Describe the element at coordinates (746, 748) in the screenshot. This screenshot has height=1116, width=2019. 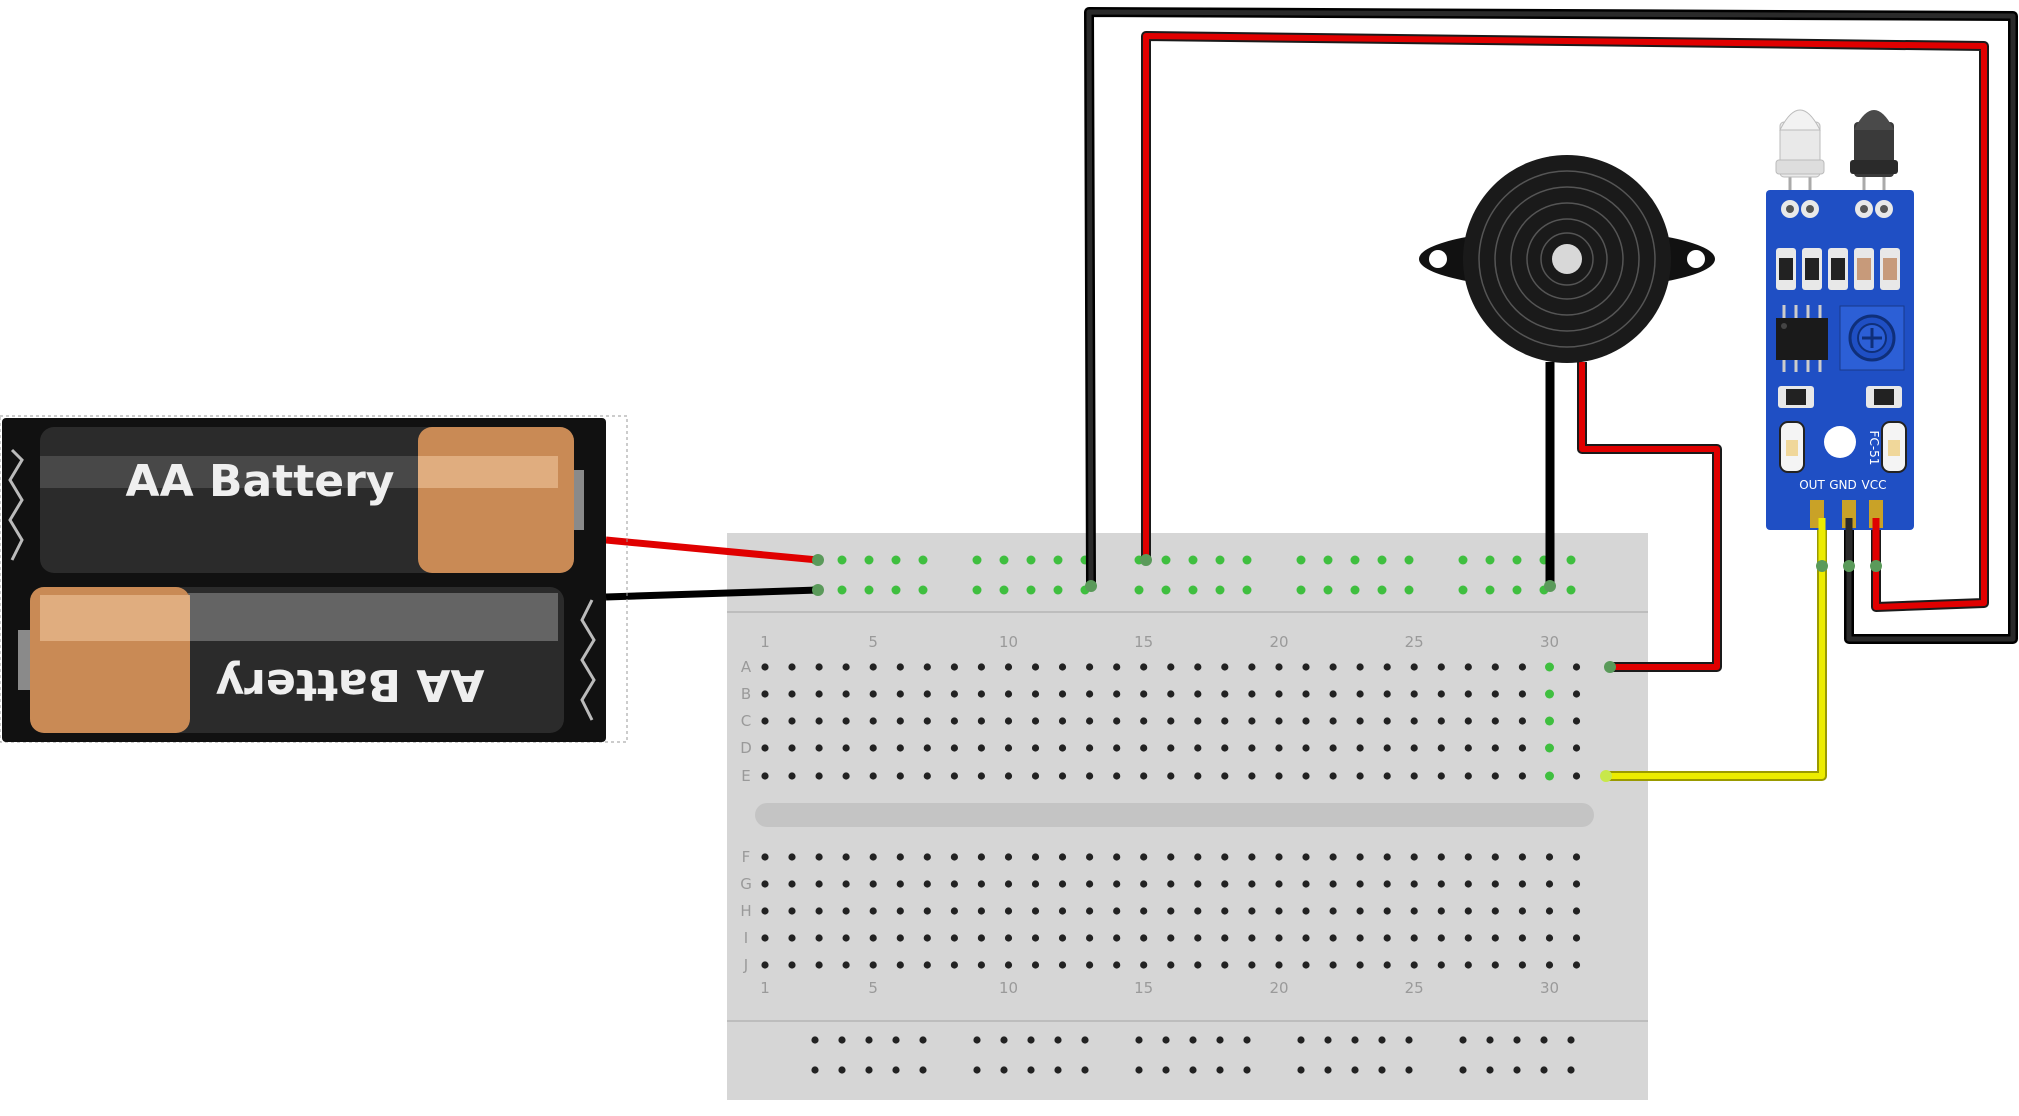
I see `row-letter: D` at that location.